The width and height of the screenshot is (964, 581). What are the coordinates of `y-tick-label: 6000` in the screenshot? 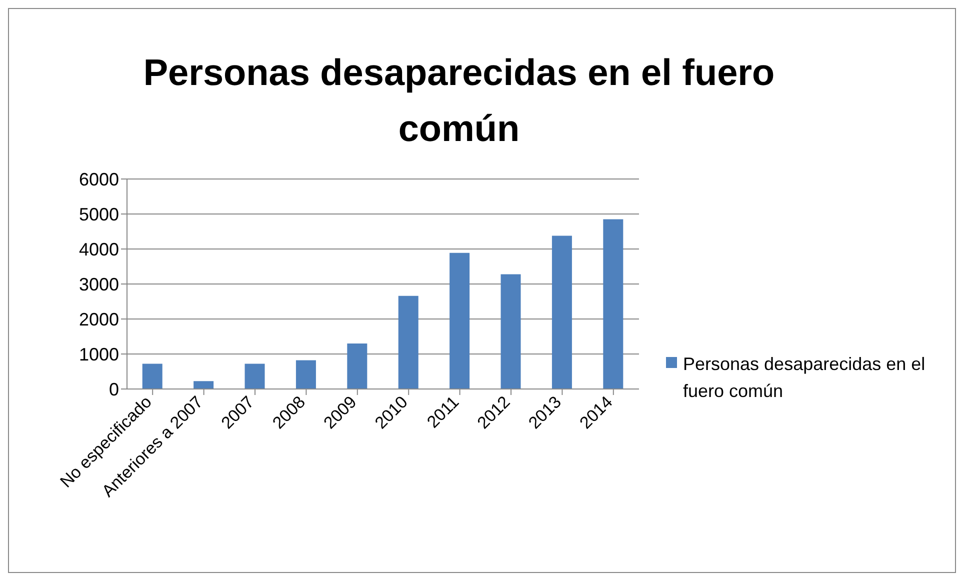 It's located at (98, 179).